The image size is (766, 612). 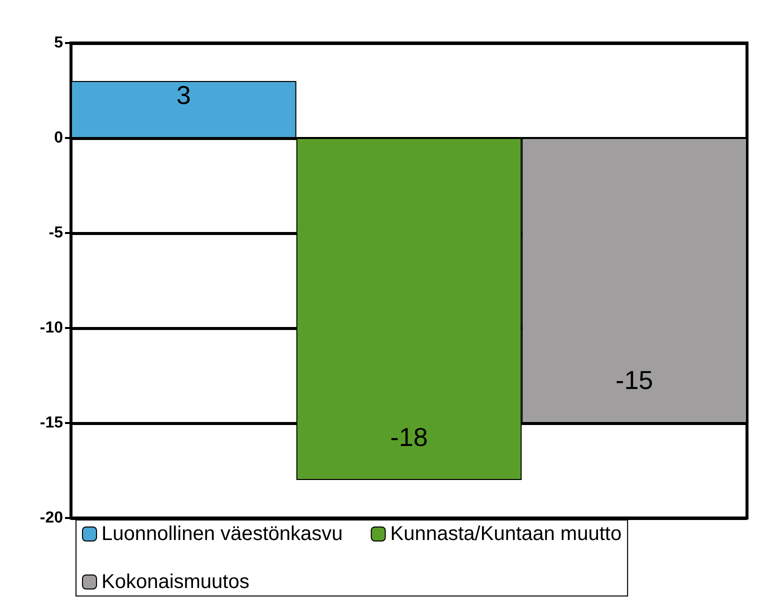 What do you see at coordinates (52, 328) in the screenshot?
I see `y-tick-label: -10` at bounding box center [52, 328].